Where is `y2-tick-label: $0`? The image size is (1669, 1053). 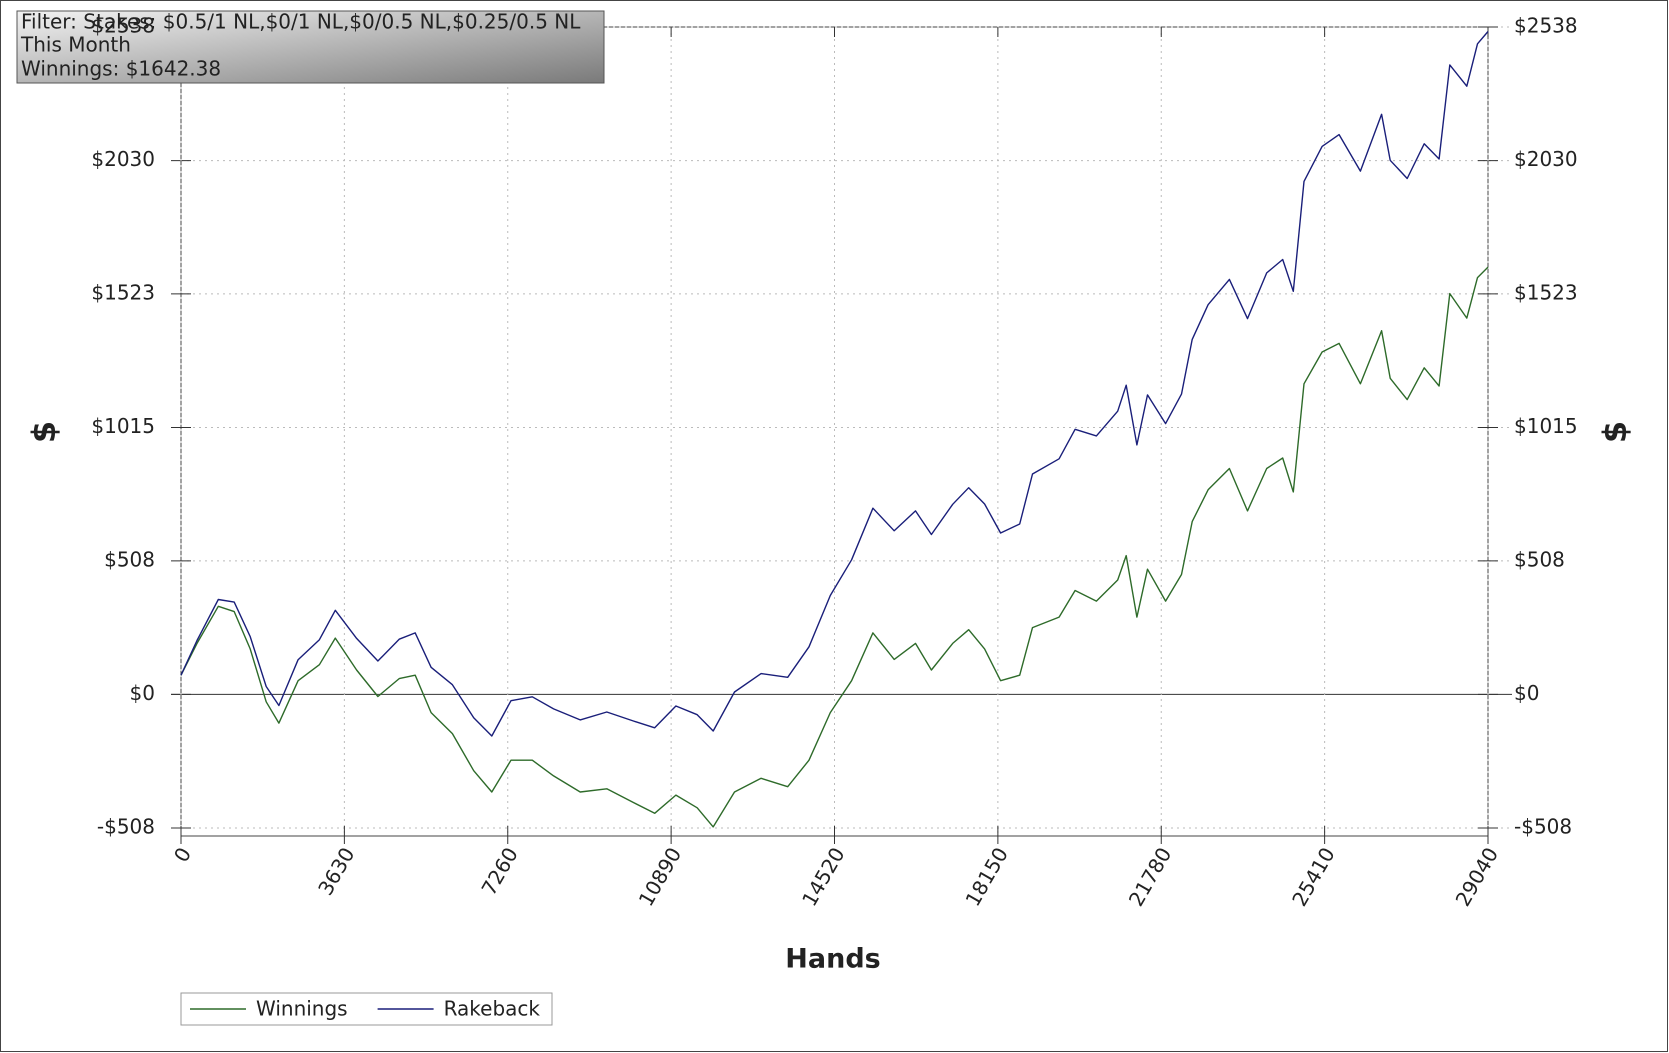 y2-tick-label: $0 is located at coordinates (1526, 693).